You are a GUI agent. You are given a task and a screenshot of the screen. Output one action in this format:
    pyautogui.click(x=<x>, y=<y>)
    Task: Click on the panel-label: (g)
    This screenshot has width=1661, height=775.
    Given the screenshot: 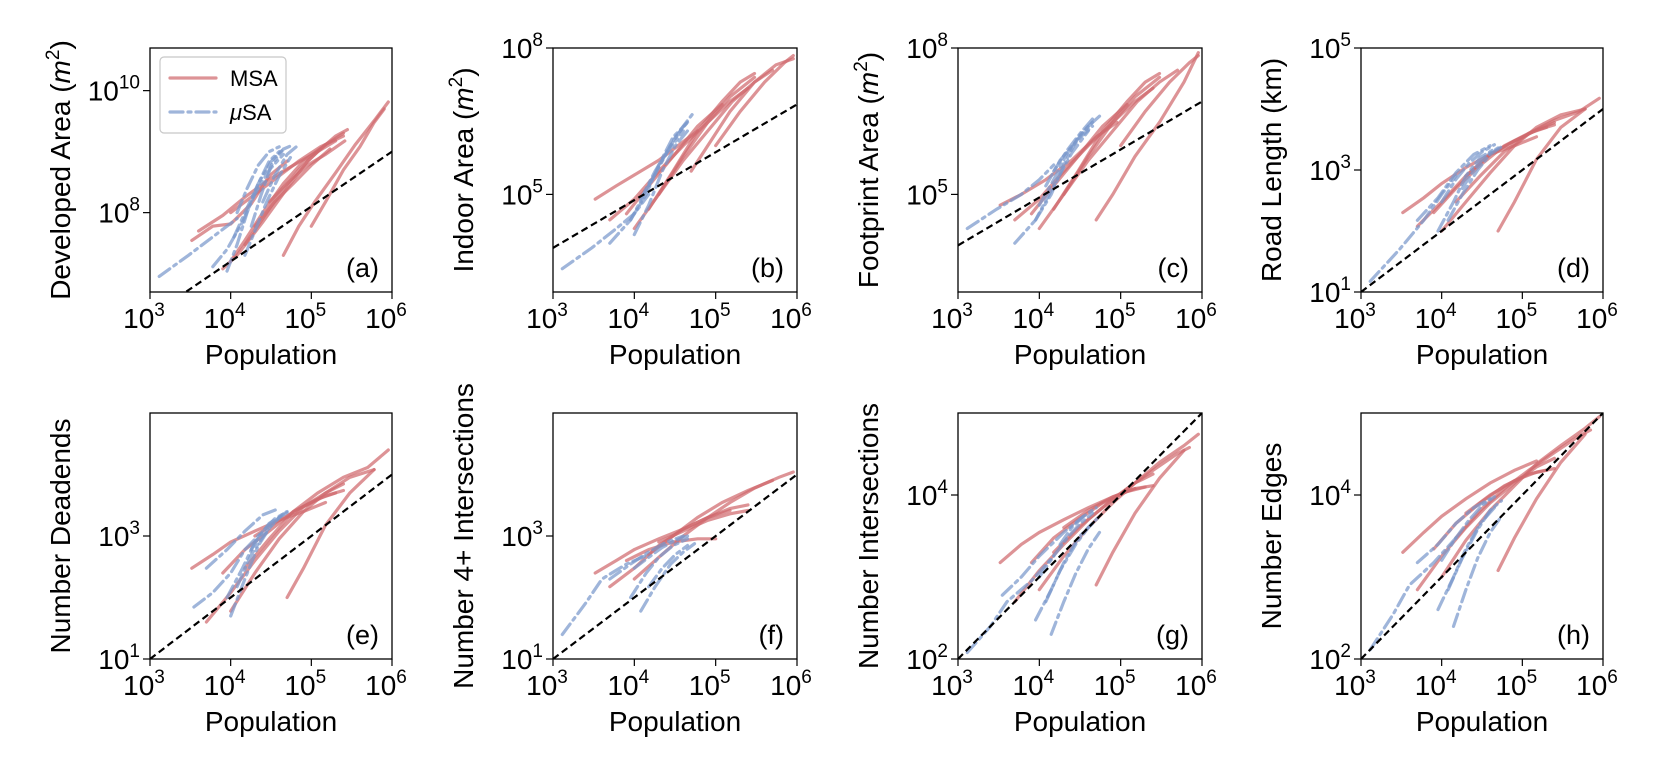 What is the action you would take?
    pyautogui.click(x=1172, y=635)
    